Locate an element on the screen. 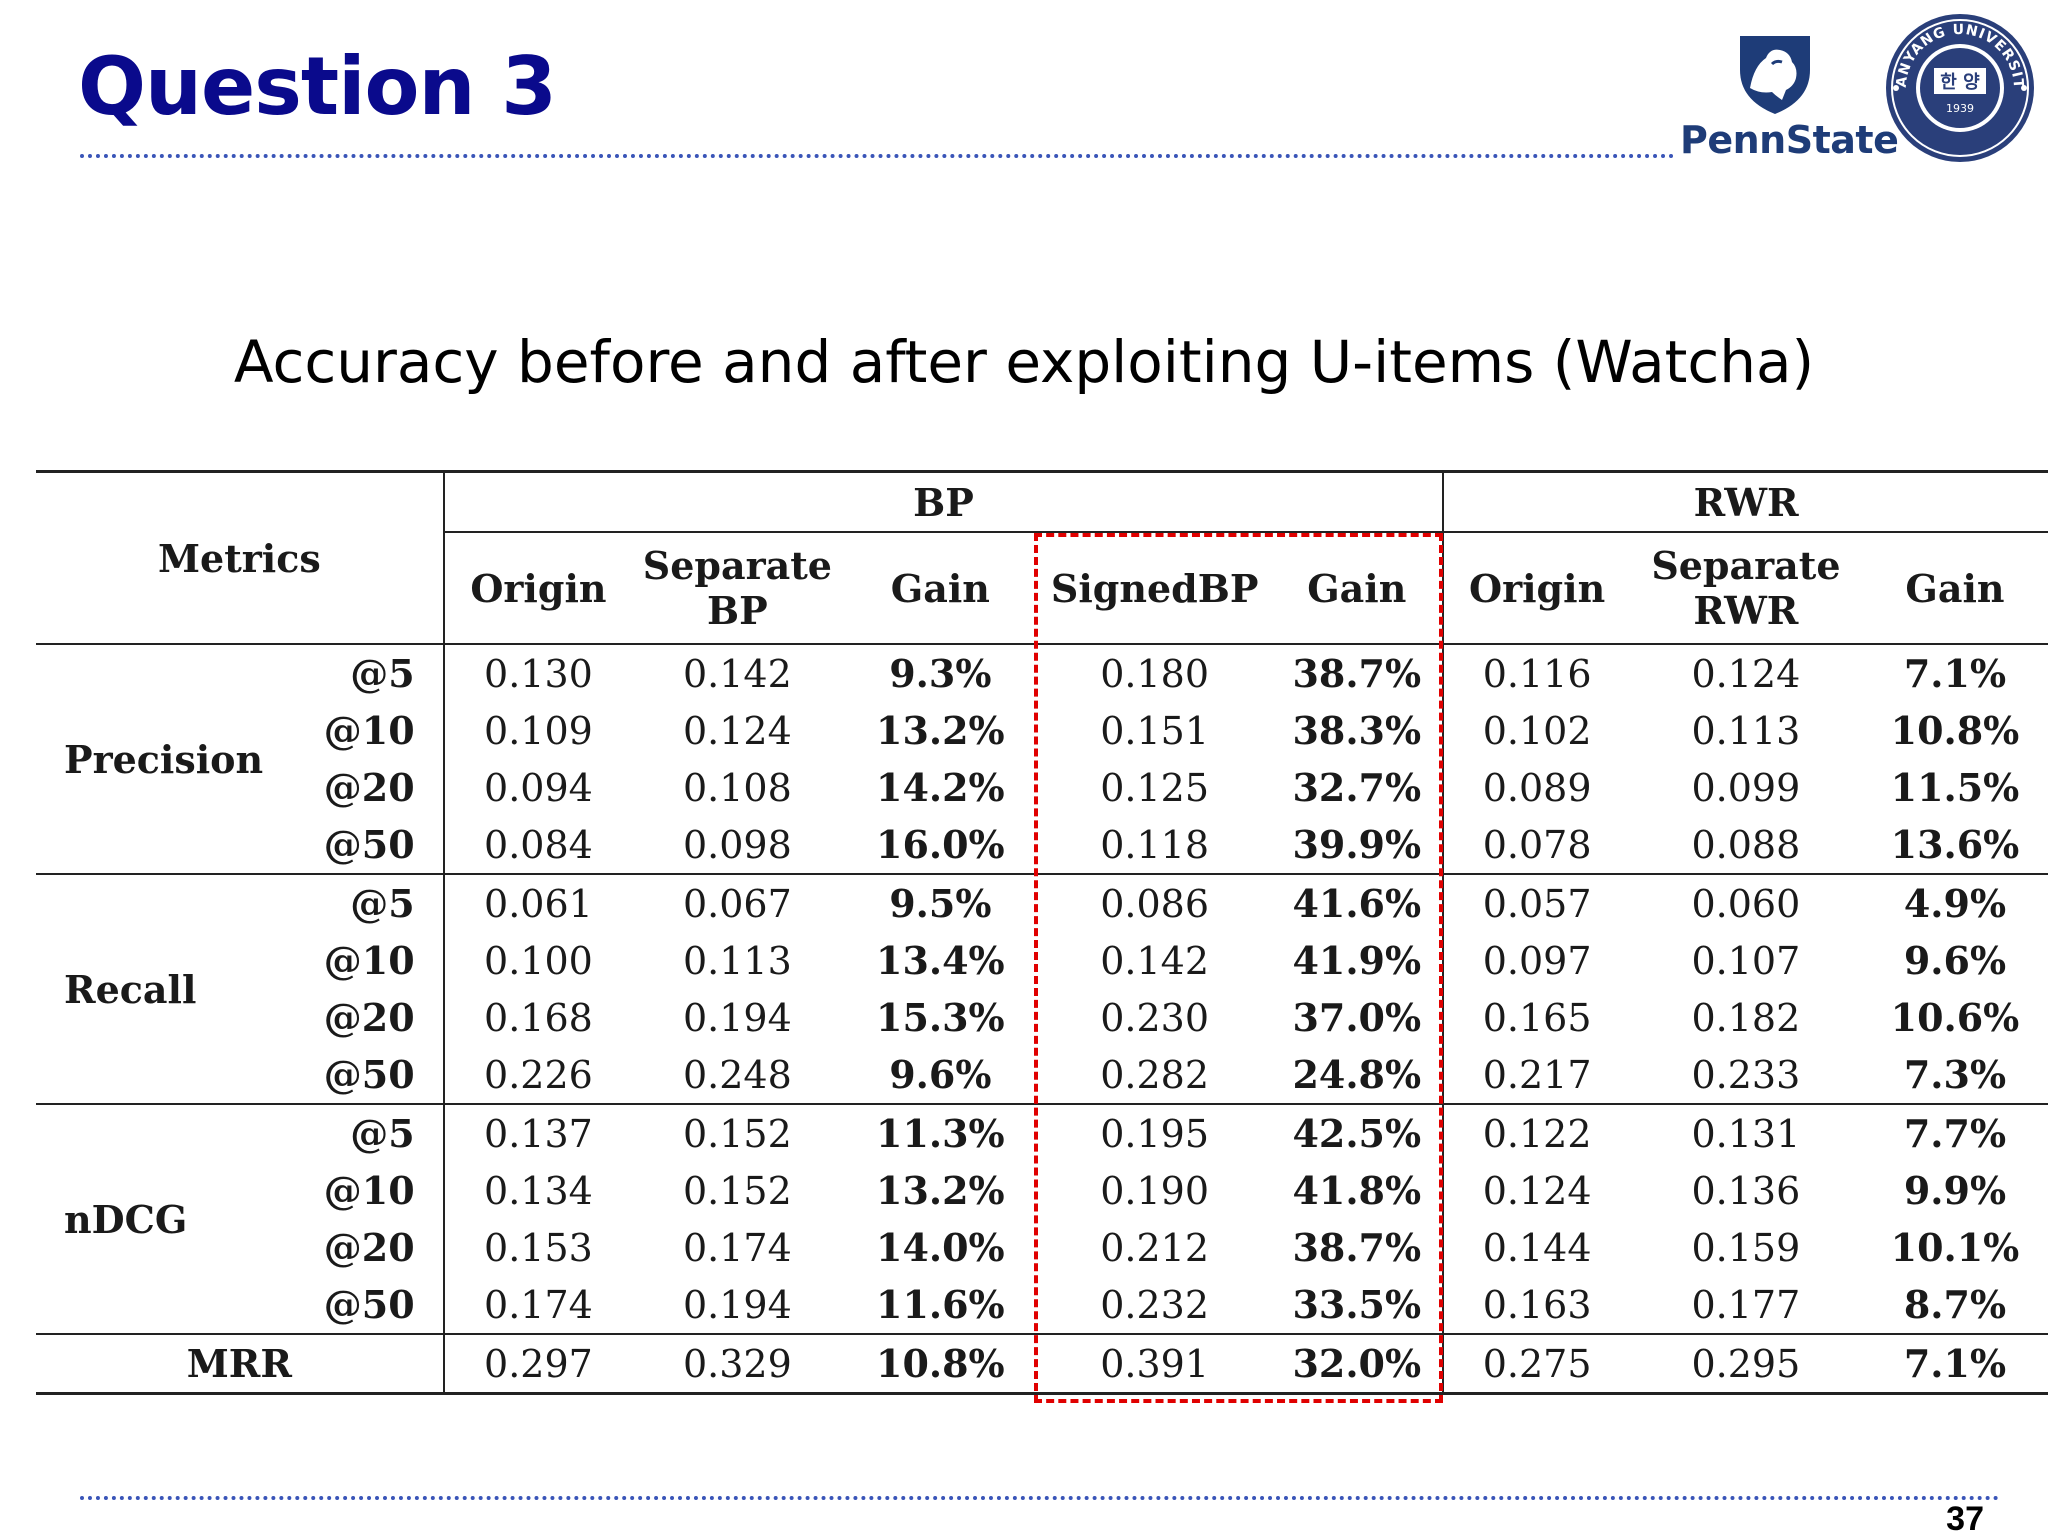  table-cell: 0.094 is located at coordinates (538, 787).